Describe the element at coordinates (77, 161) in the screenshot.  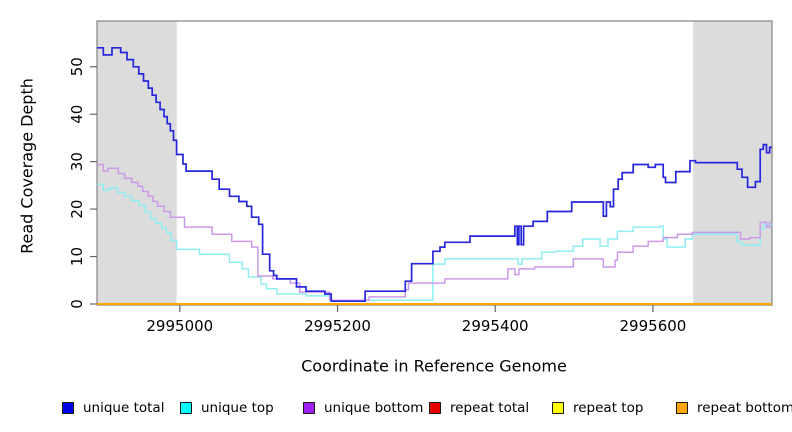
I see `y-tick-label: 30` at that location.